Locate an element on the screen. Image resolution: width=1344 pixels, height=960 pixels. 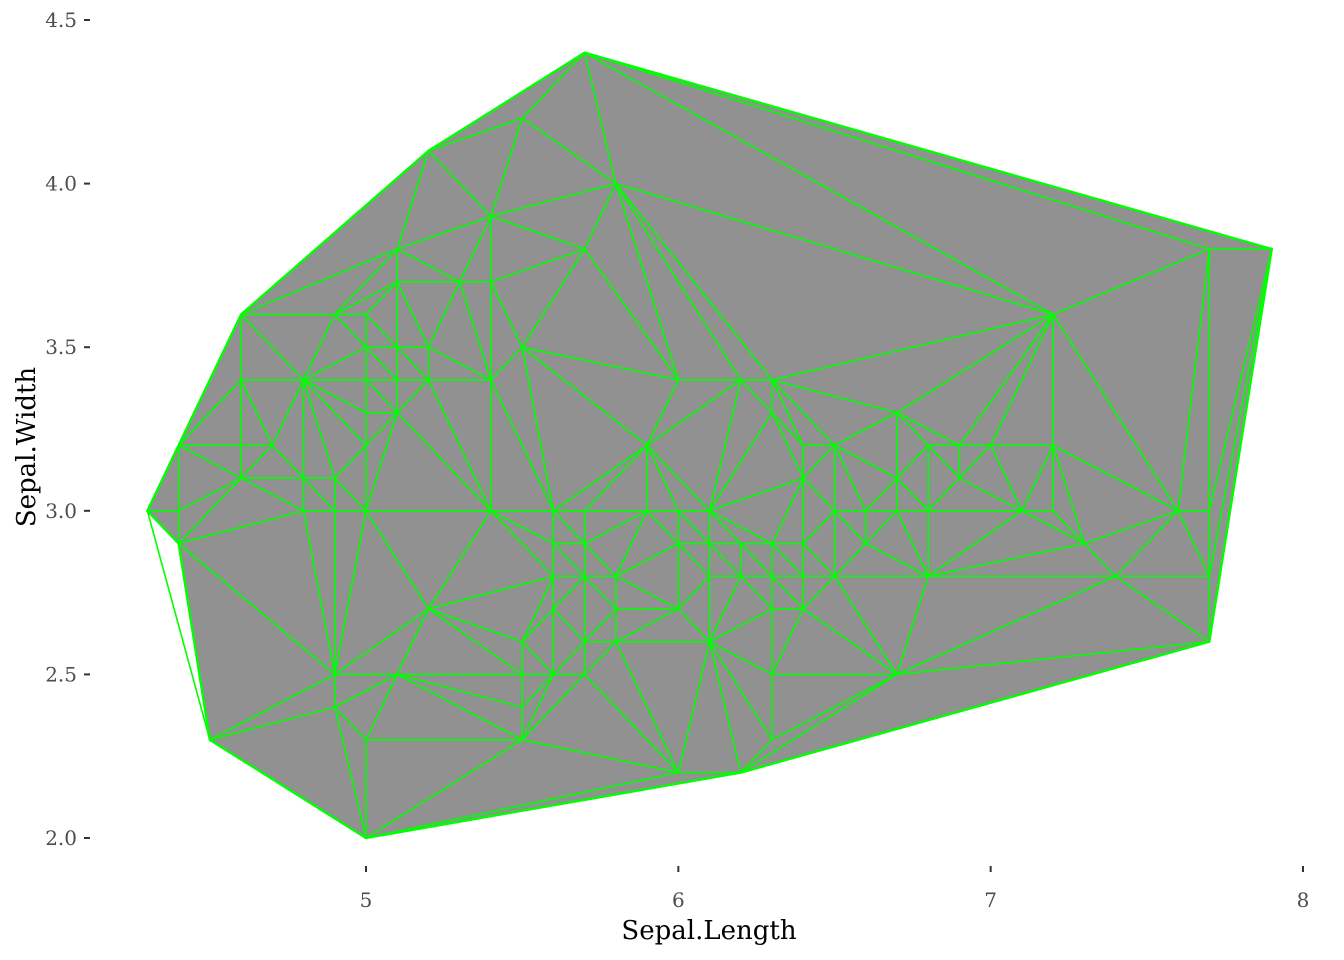
x-tick-label: 8 is located at coordinates (1303, 900).